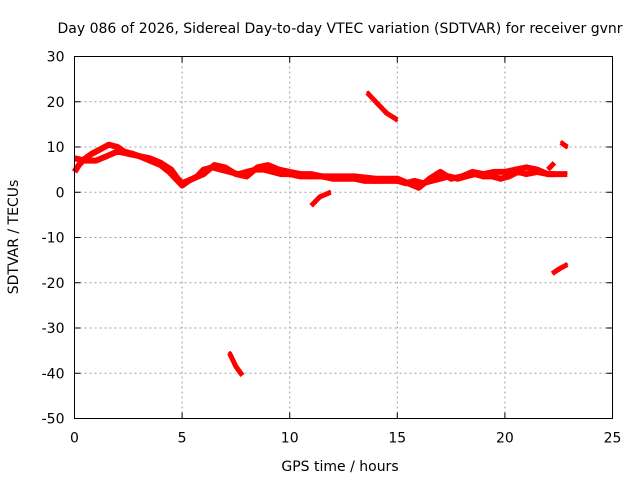 The width and height of the screenshot is (640, 480). Describe the element at coordinates (613, 439) in the screenshot. I see `x-tick-label: 25` at that location.